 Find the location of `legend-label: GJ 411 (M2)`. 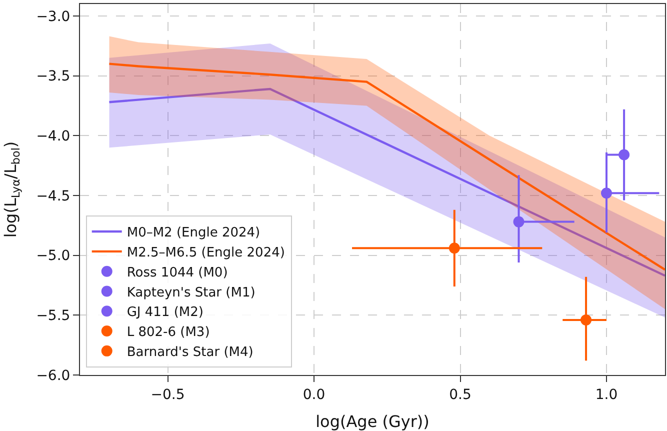

legend-label: GJ 411 (M2) is located at coordinates (165, 312).